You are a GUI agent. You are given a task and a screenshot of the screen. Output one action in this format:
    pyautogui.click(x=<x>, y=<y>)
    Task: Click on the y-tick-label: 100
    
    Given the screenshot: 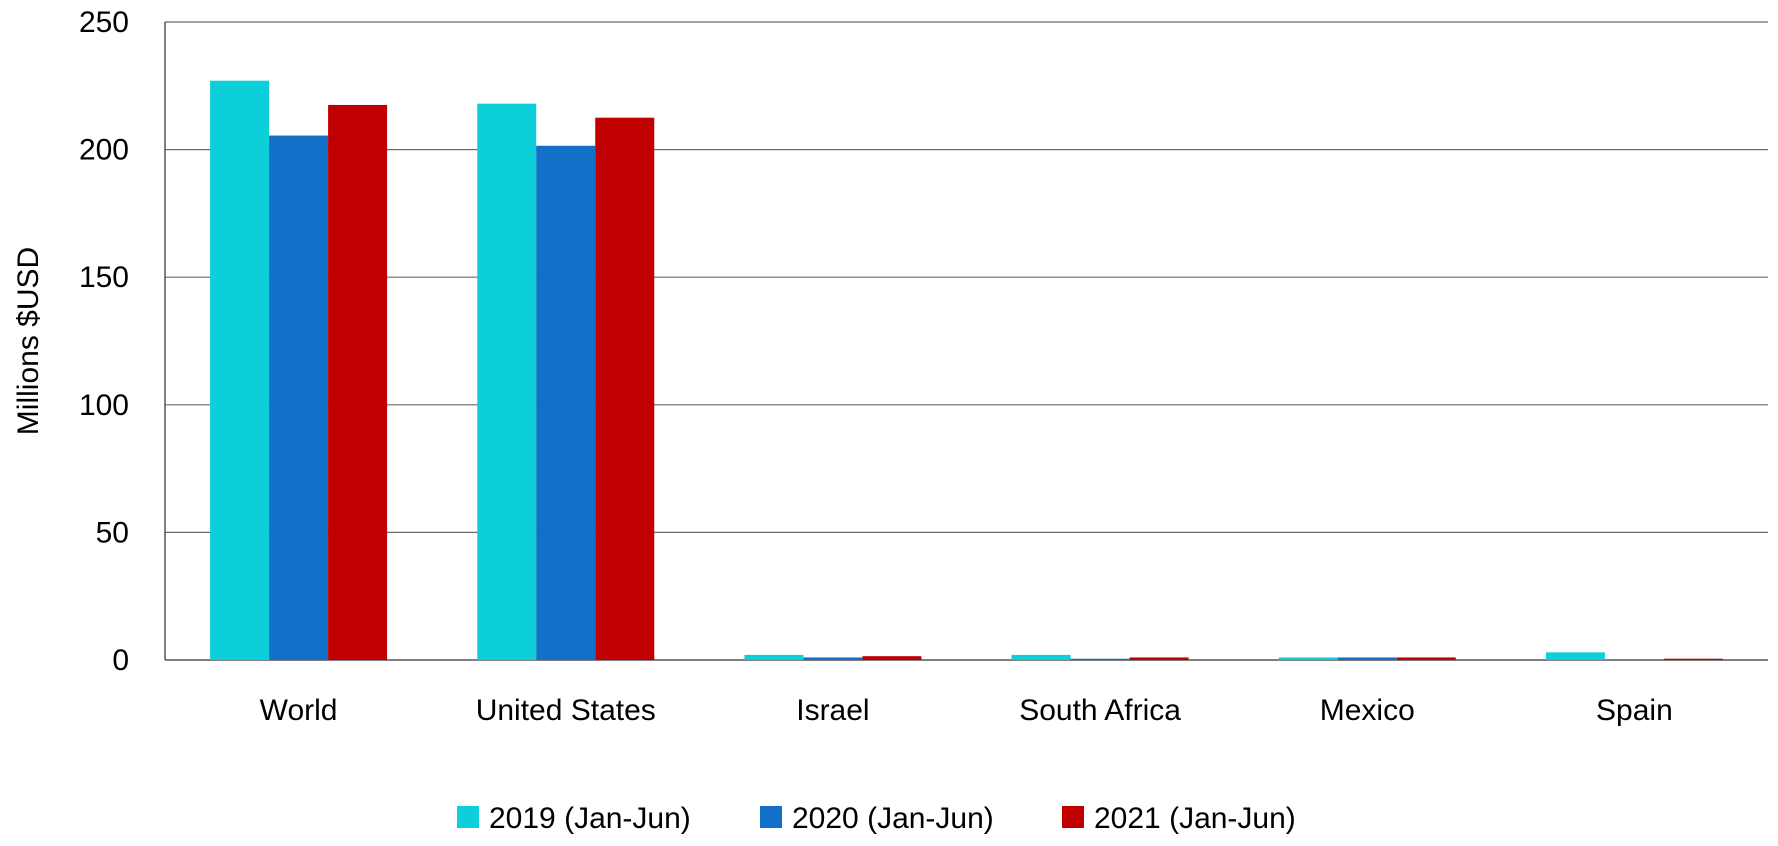 What is the action you would take?
    pyautogui.click(x=104, y=405)
    